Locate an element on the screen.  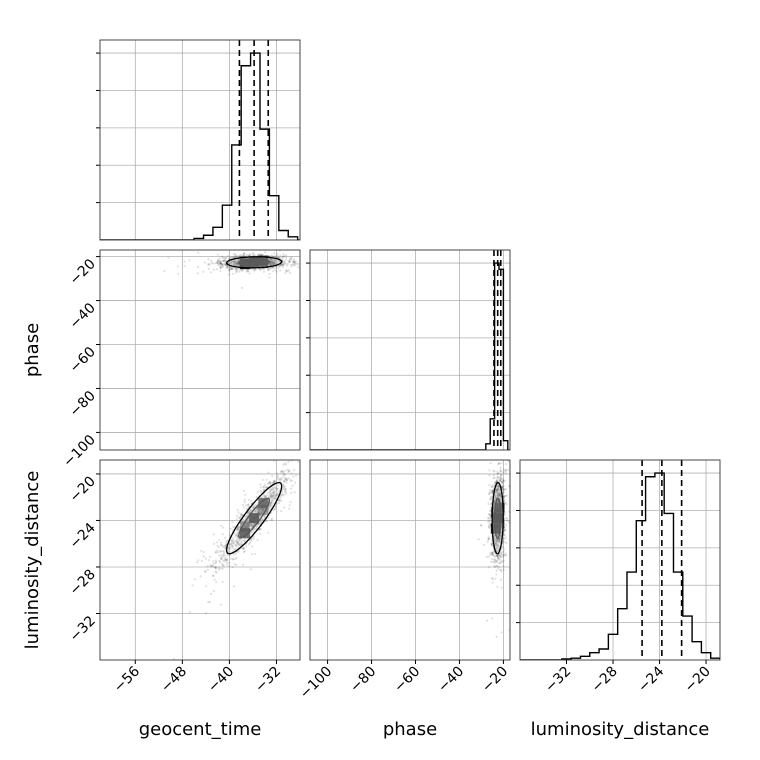
x-tick-label-phase: −20 is located at coordinates (495, 680).